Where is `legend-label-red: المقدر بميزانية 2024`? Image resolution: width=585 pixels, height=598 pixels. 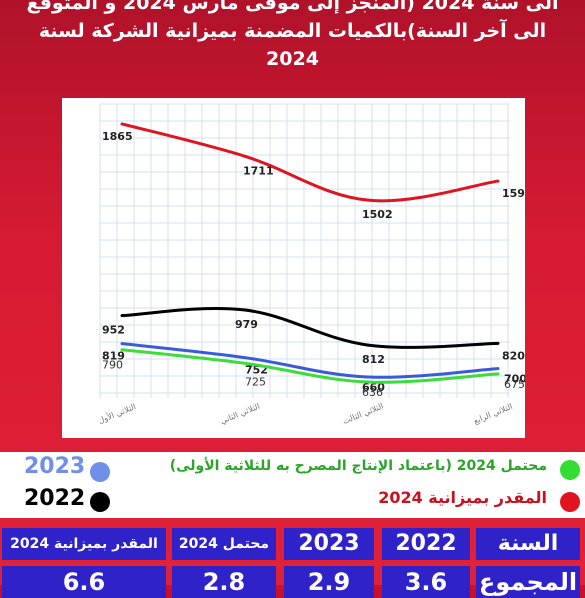
legend-label-red: المقدر بميزانية 2024 is located at coordinates (462, 497).